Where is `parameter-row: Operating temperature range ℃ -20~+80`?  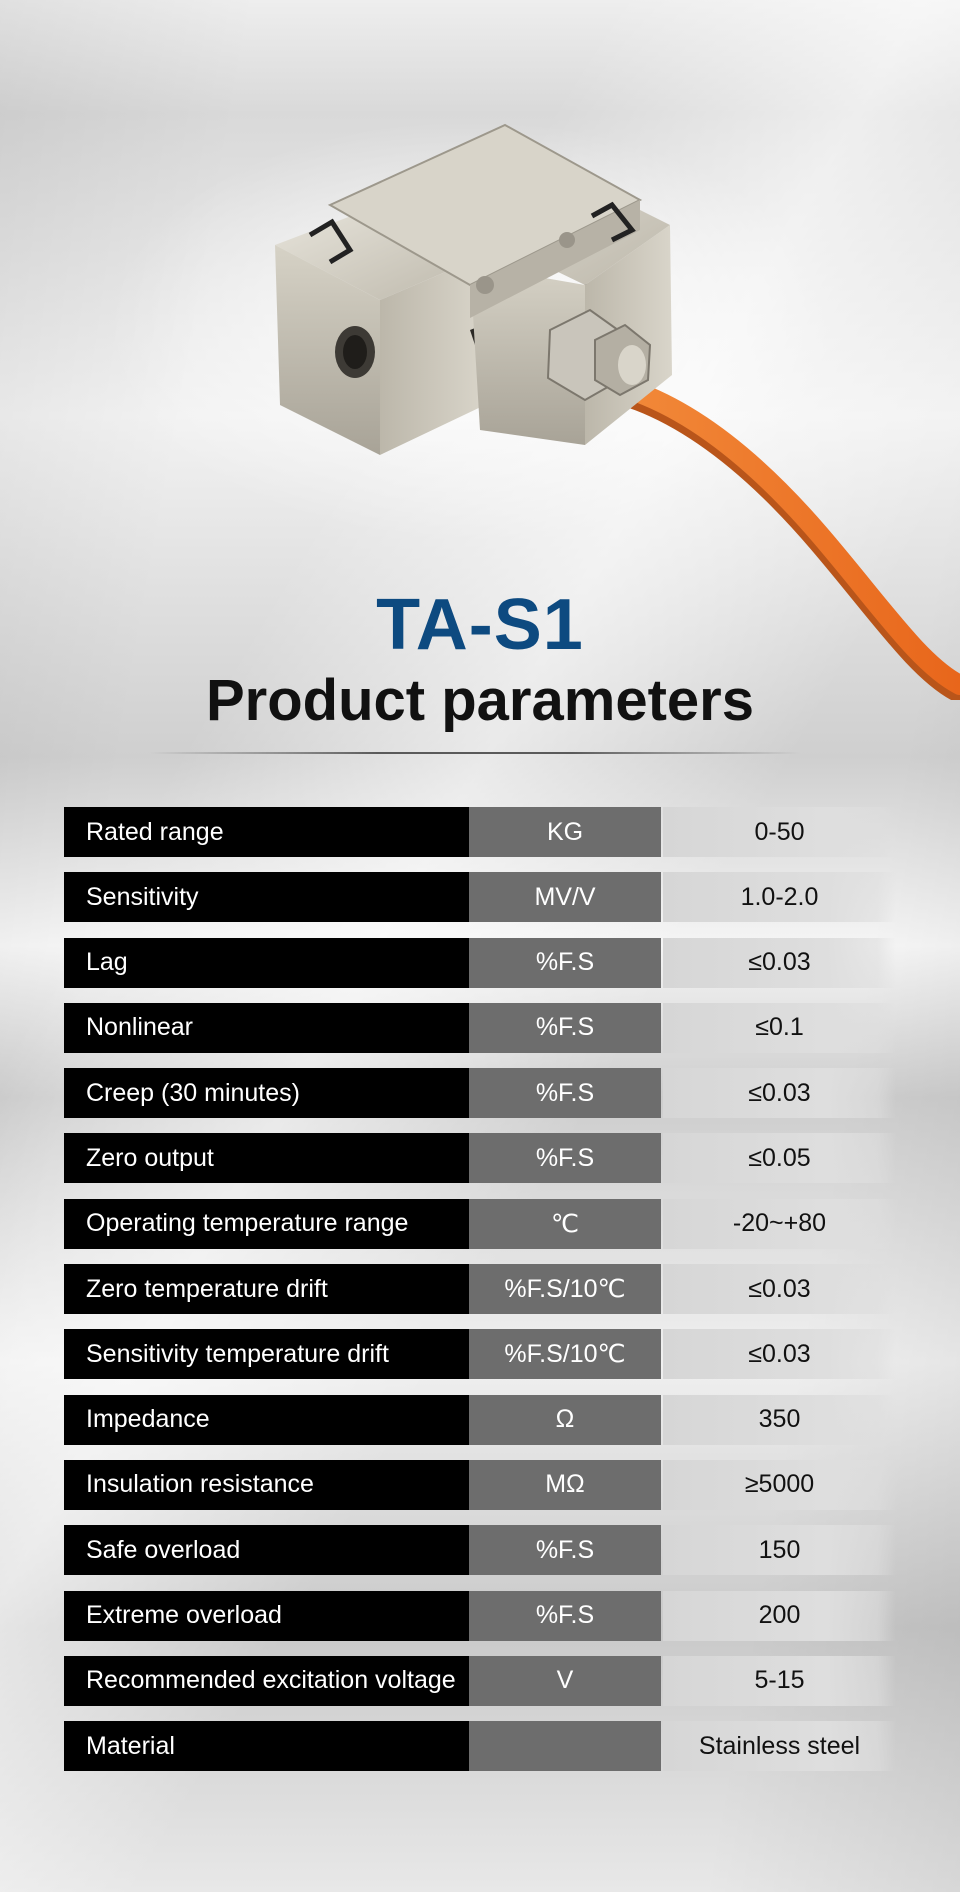
parameter-row: Operating temperature range ℃ -20~+80 is located at coordinates (480, 1223).